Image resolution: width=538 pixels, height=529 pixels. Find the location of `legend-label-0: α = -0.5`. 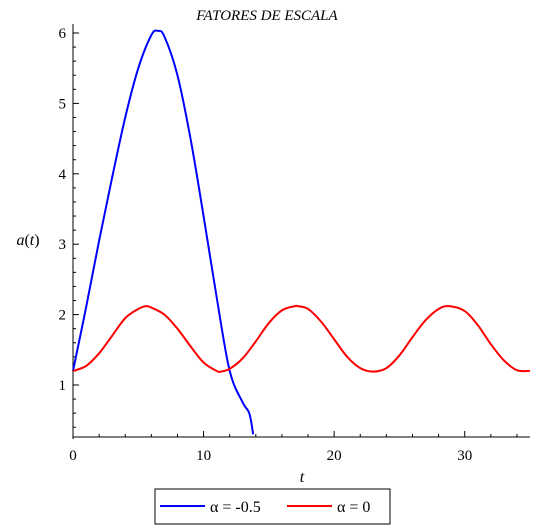

legend-label-0: α = -0.5 is located at coordinates (235, 507).